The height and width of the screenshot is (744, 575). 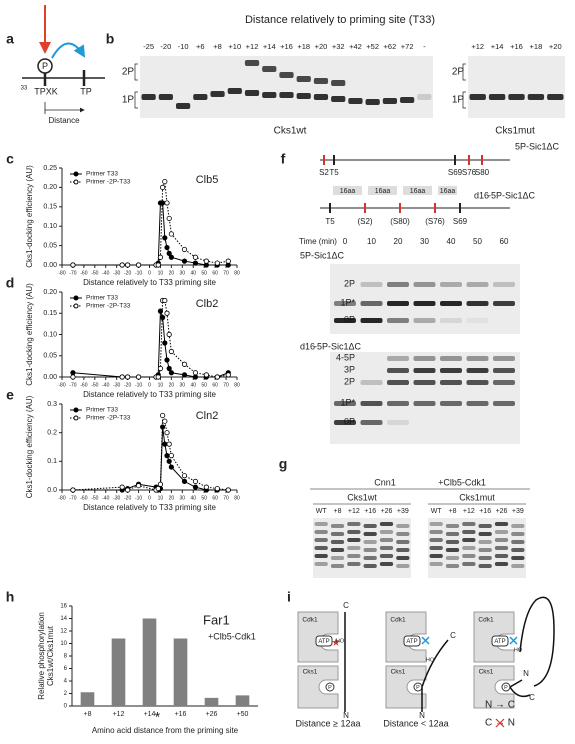 I want to click on lane-label: +42, so click(x=355, y=46).